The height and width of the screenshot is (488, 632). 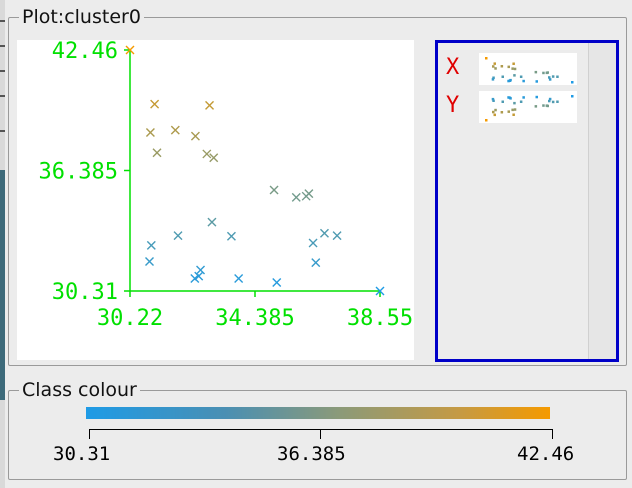 I want to click on scale-label-mid: 36.385, so click(x=311, y=454).